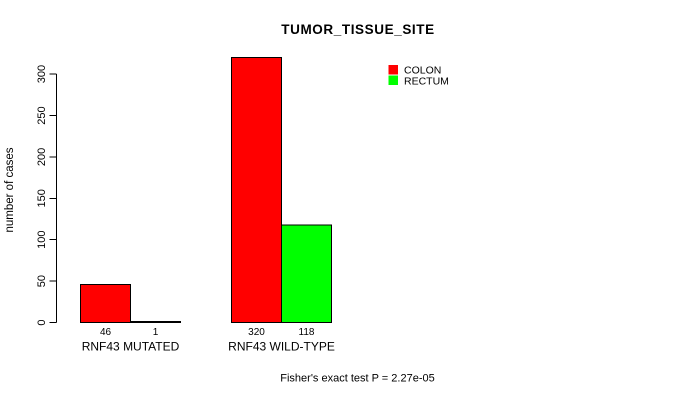  What do you see at coordinates (422, 71) in the screenshot?
I see `legend-label-colon: COLON` at bounding box center [422, 71].